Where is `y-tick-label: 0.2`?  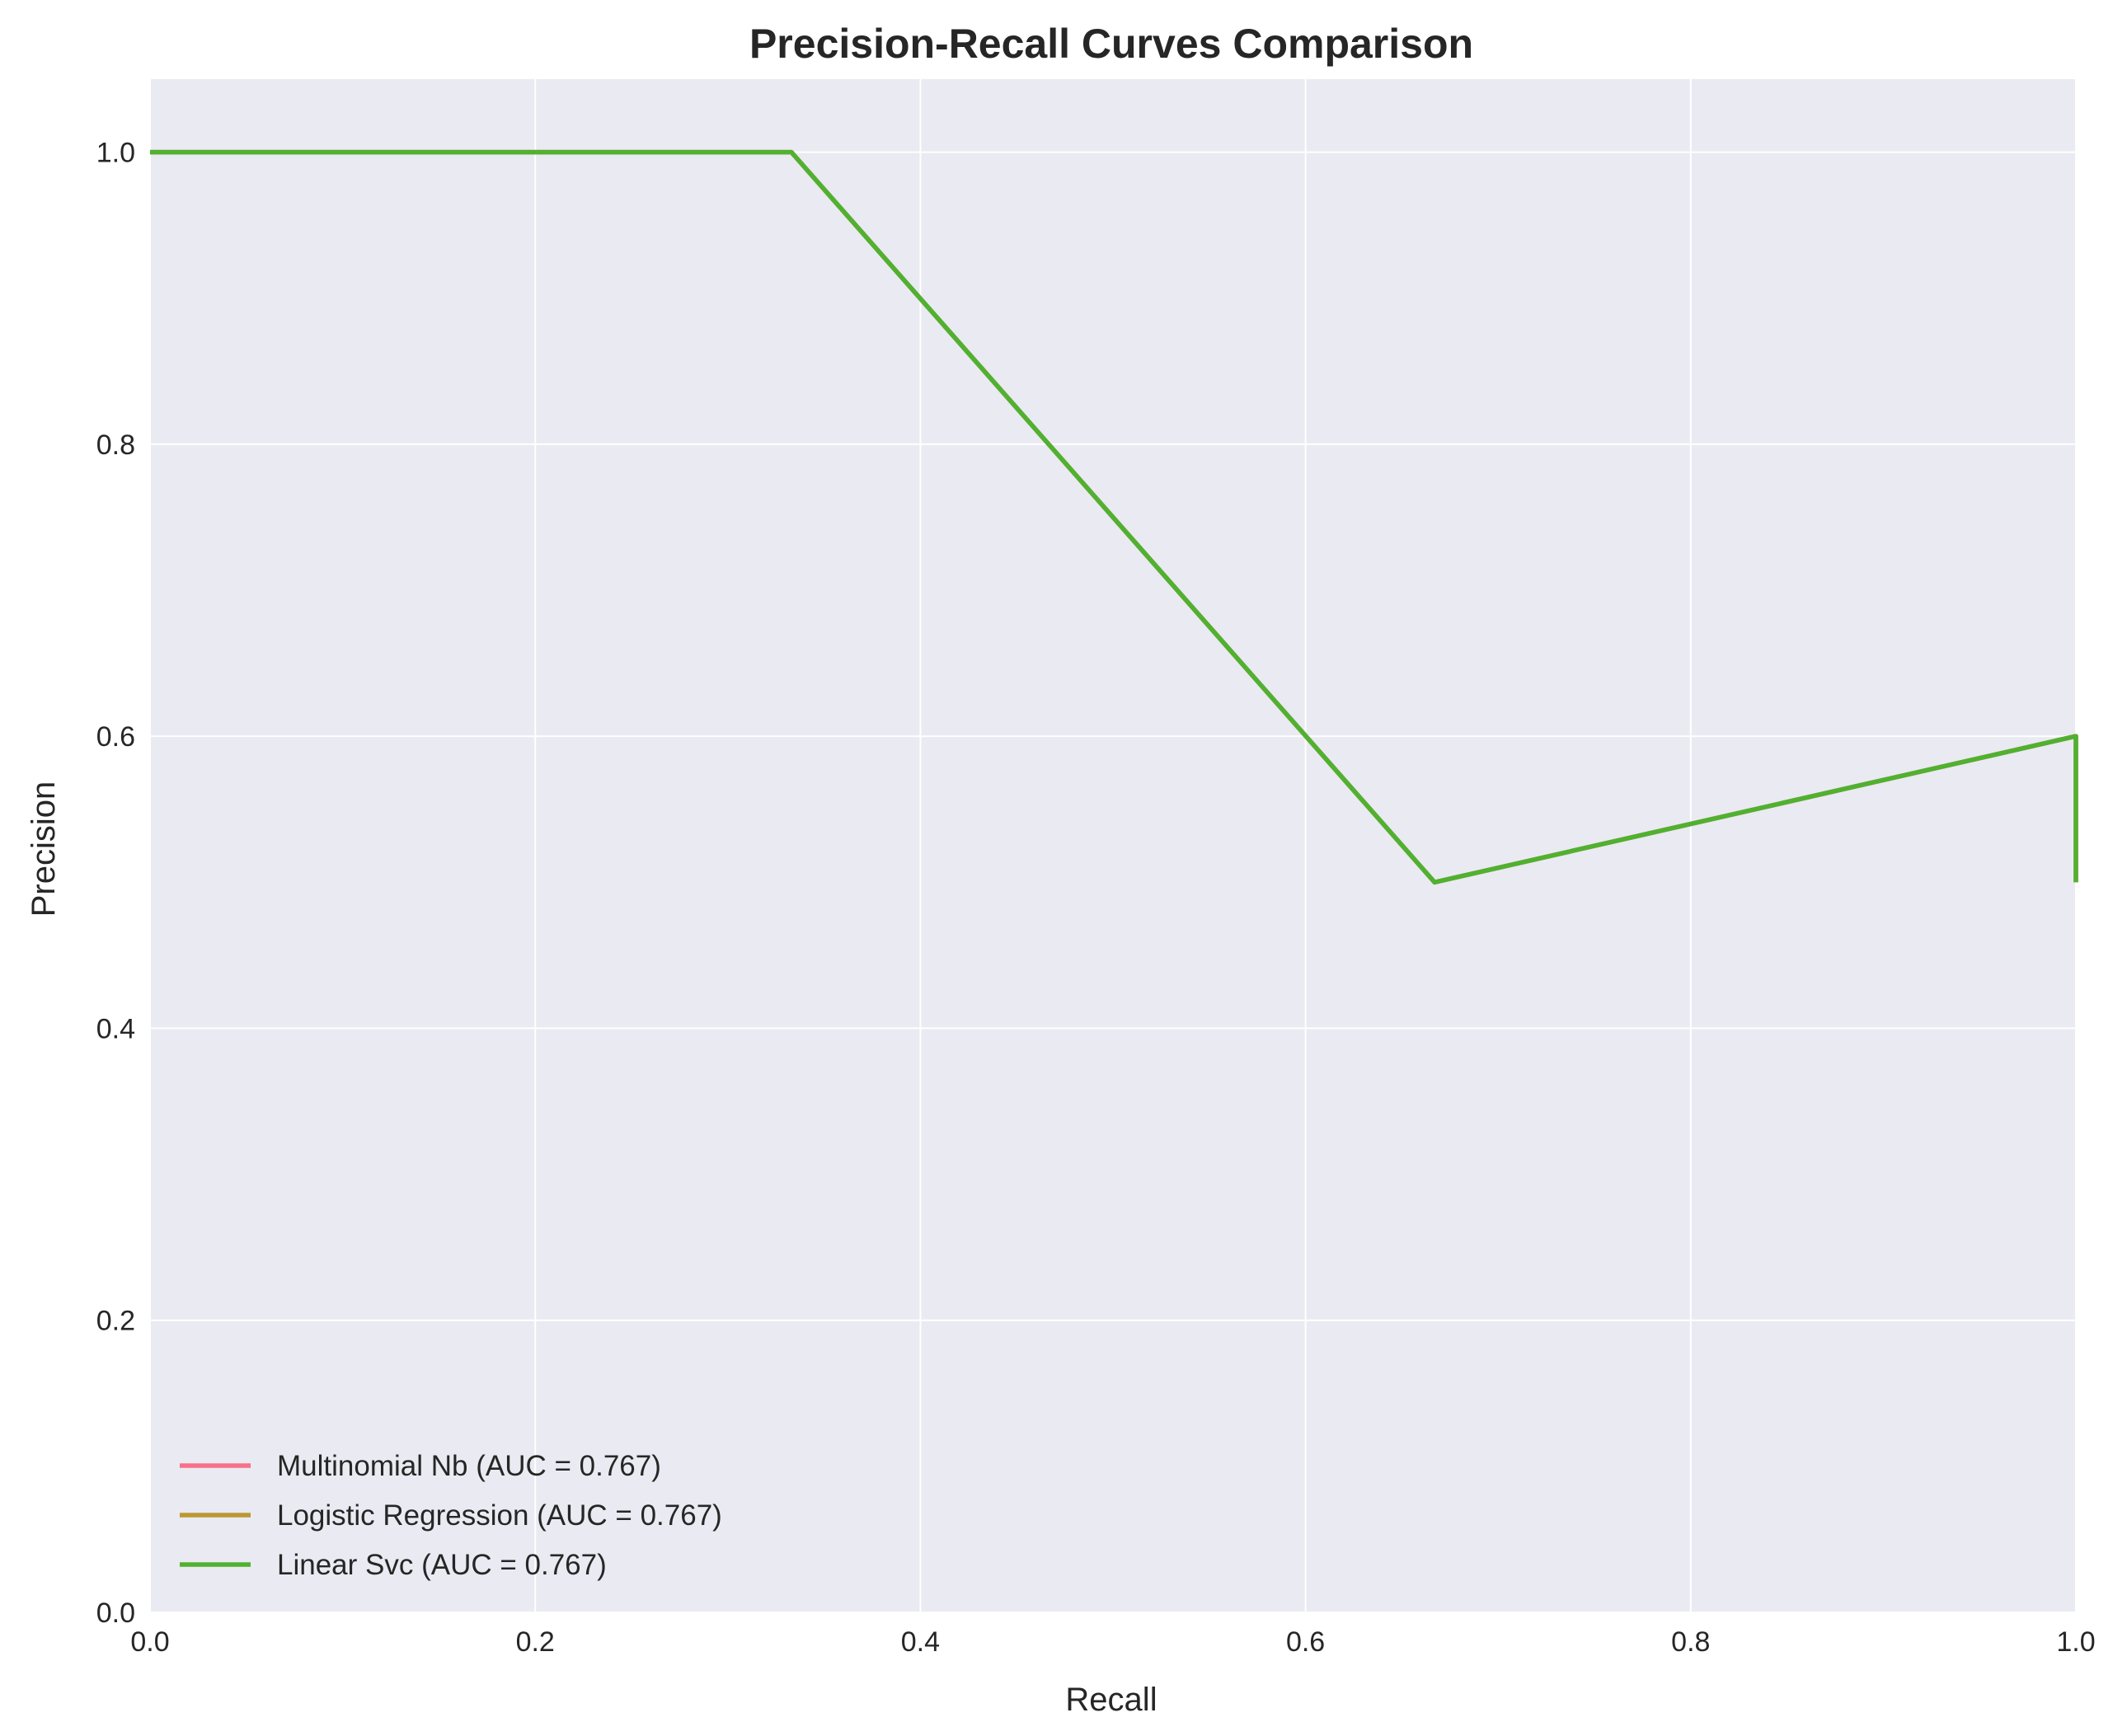 y-tick-label: 0.2 is located at coordinates (116, 1321).